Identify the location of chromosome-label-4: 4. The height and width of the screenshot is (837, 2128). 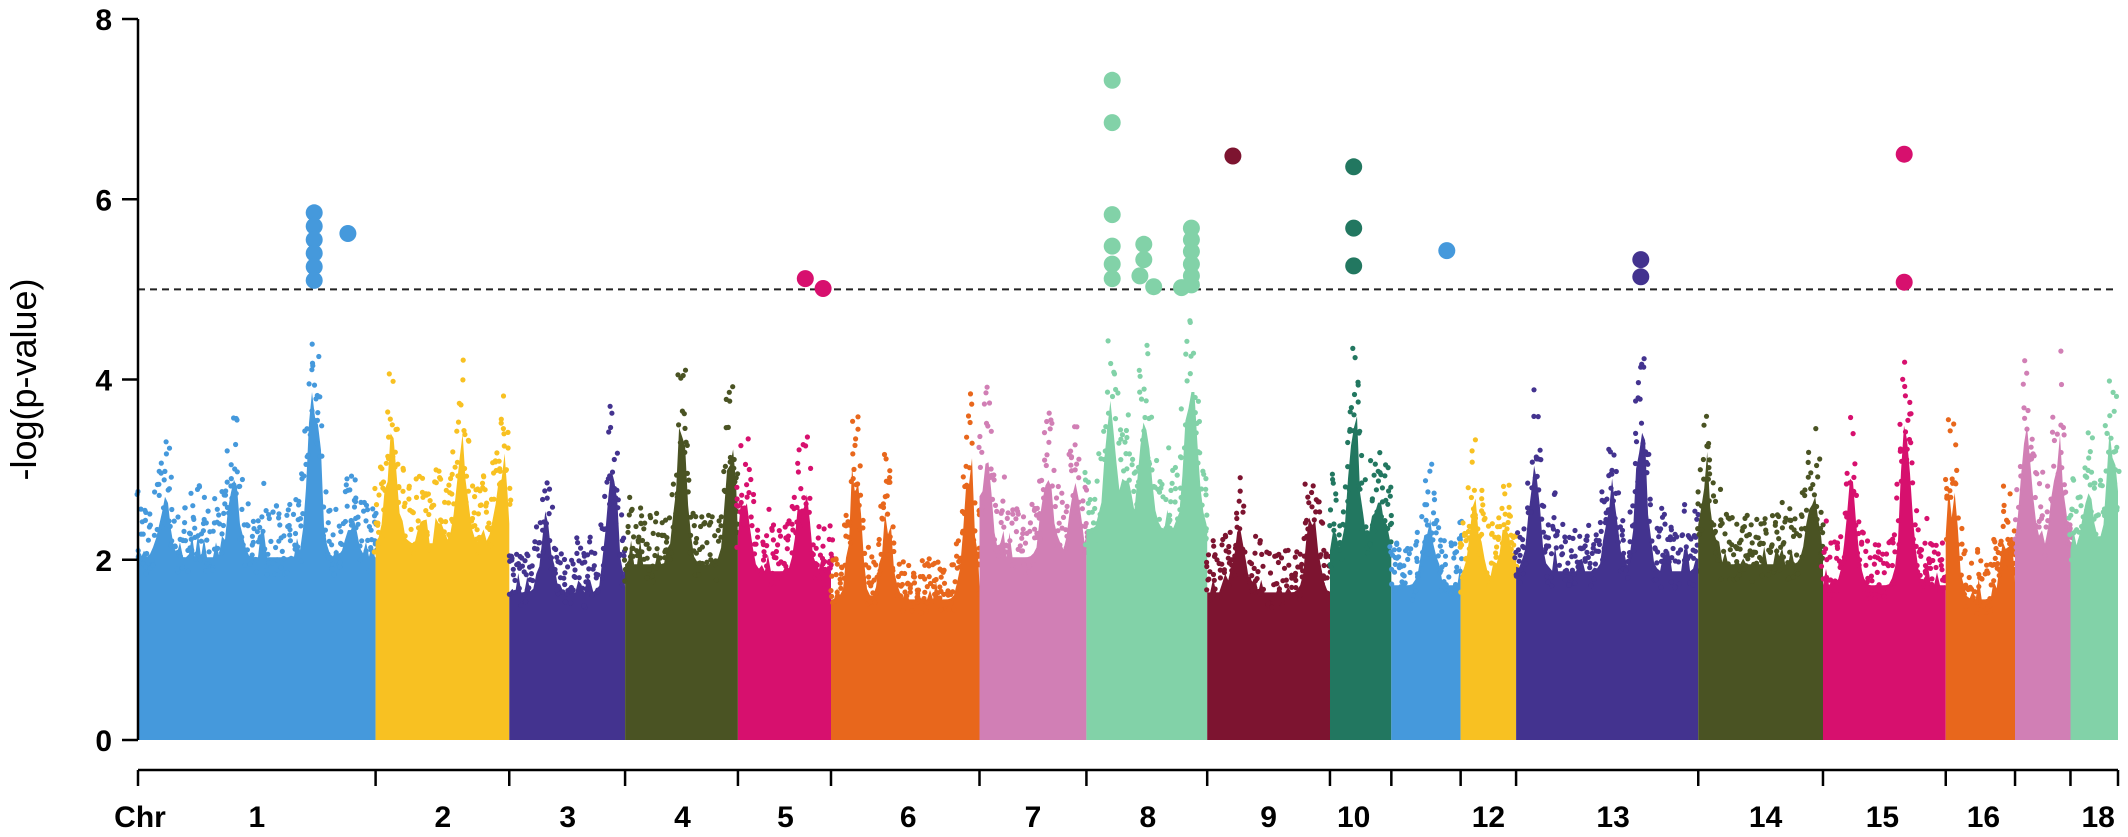
(682, 817).